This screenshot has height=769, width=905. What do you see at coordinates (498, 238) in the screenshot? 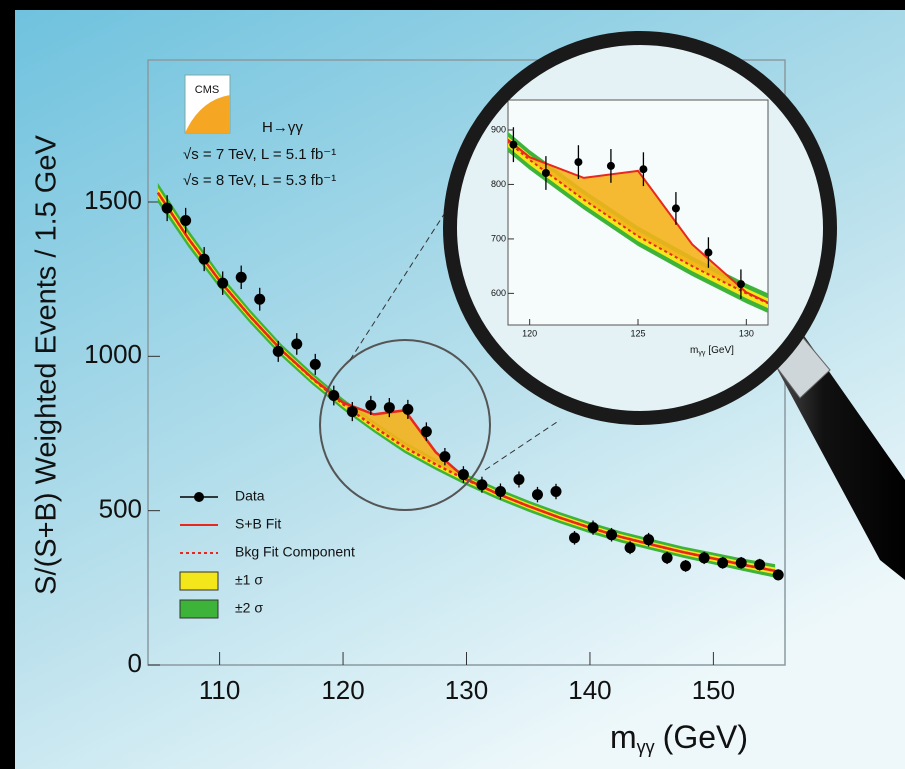
I see `inset-y-tick-label: 700` at bounding box center [498, 238].